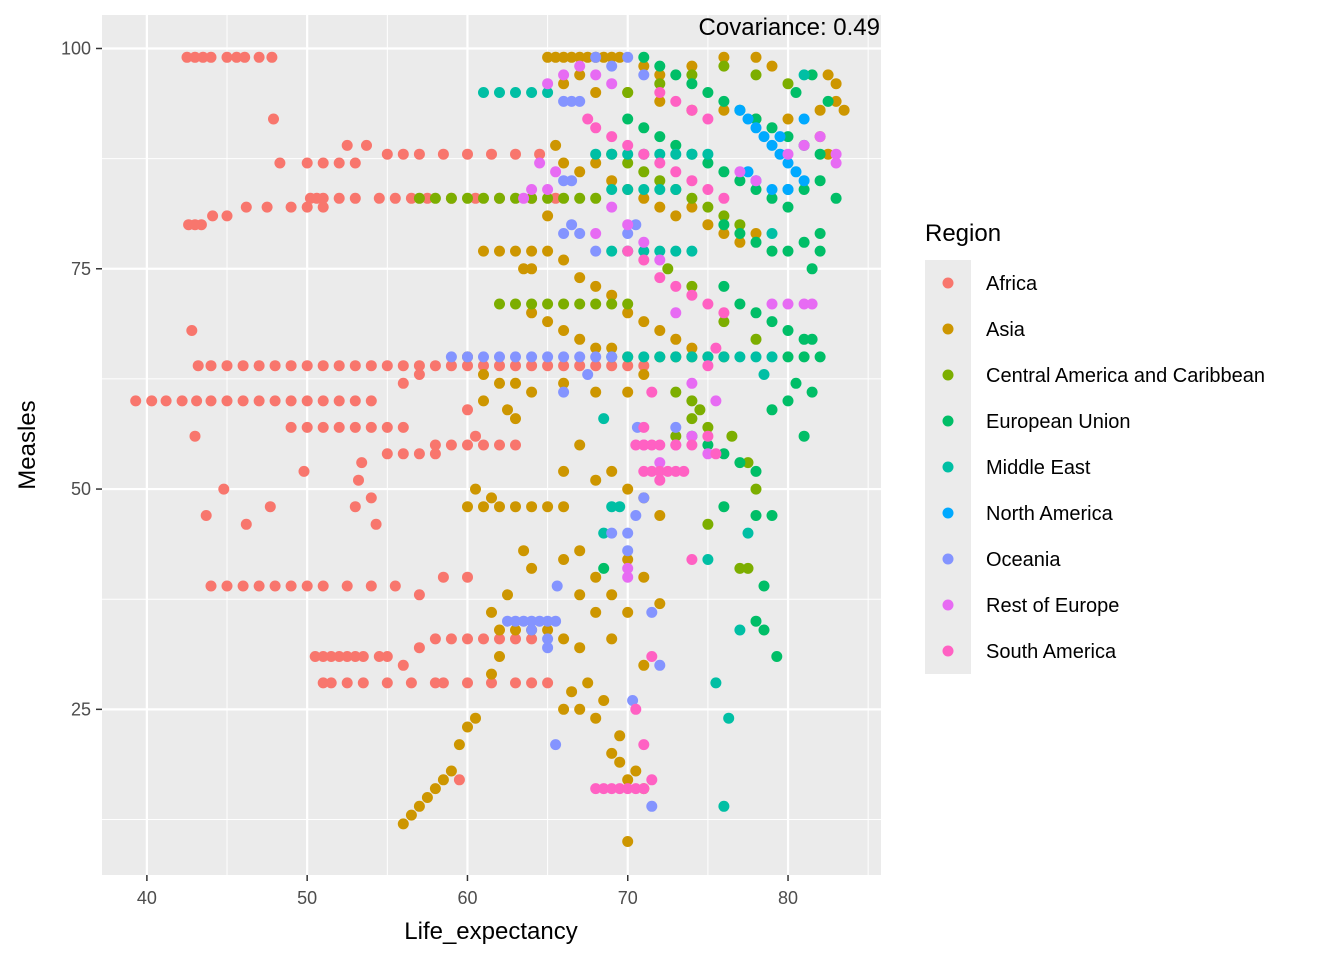 This screenshot has height=960, width=1344. What do you see at coordinates (948, 605) in the screenshot?
I see `legend-key-rest-of-europe` at bounding box center [948, 605].